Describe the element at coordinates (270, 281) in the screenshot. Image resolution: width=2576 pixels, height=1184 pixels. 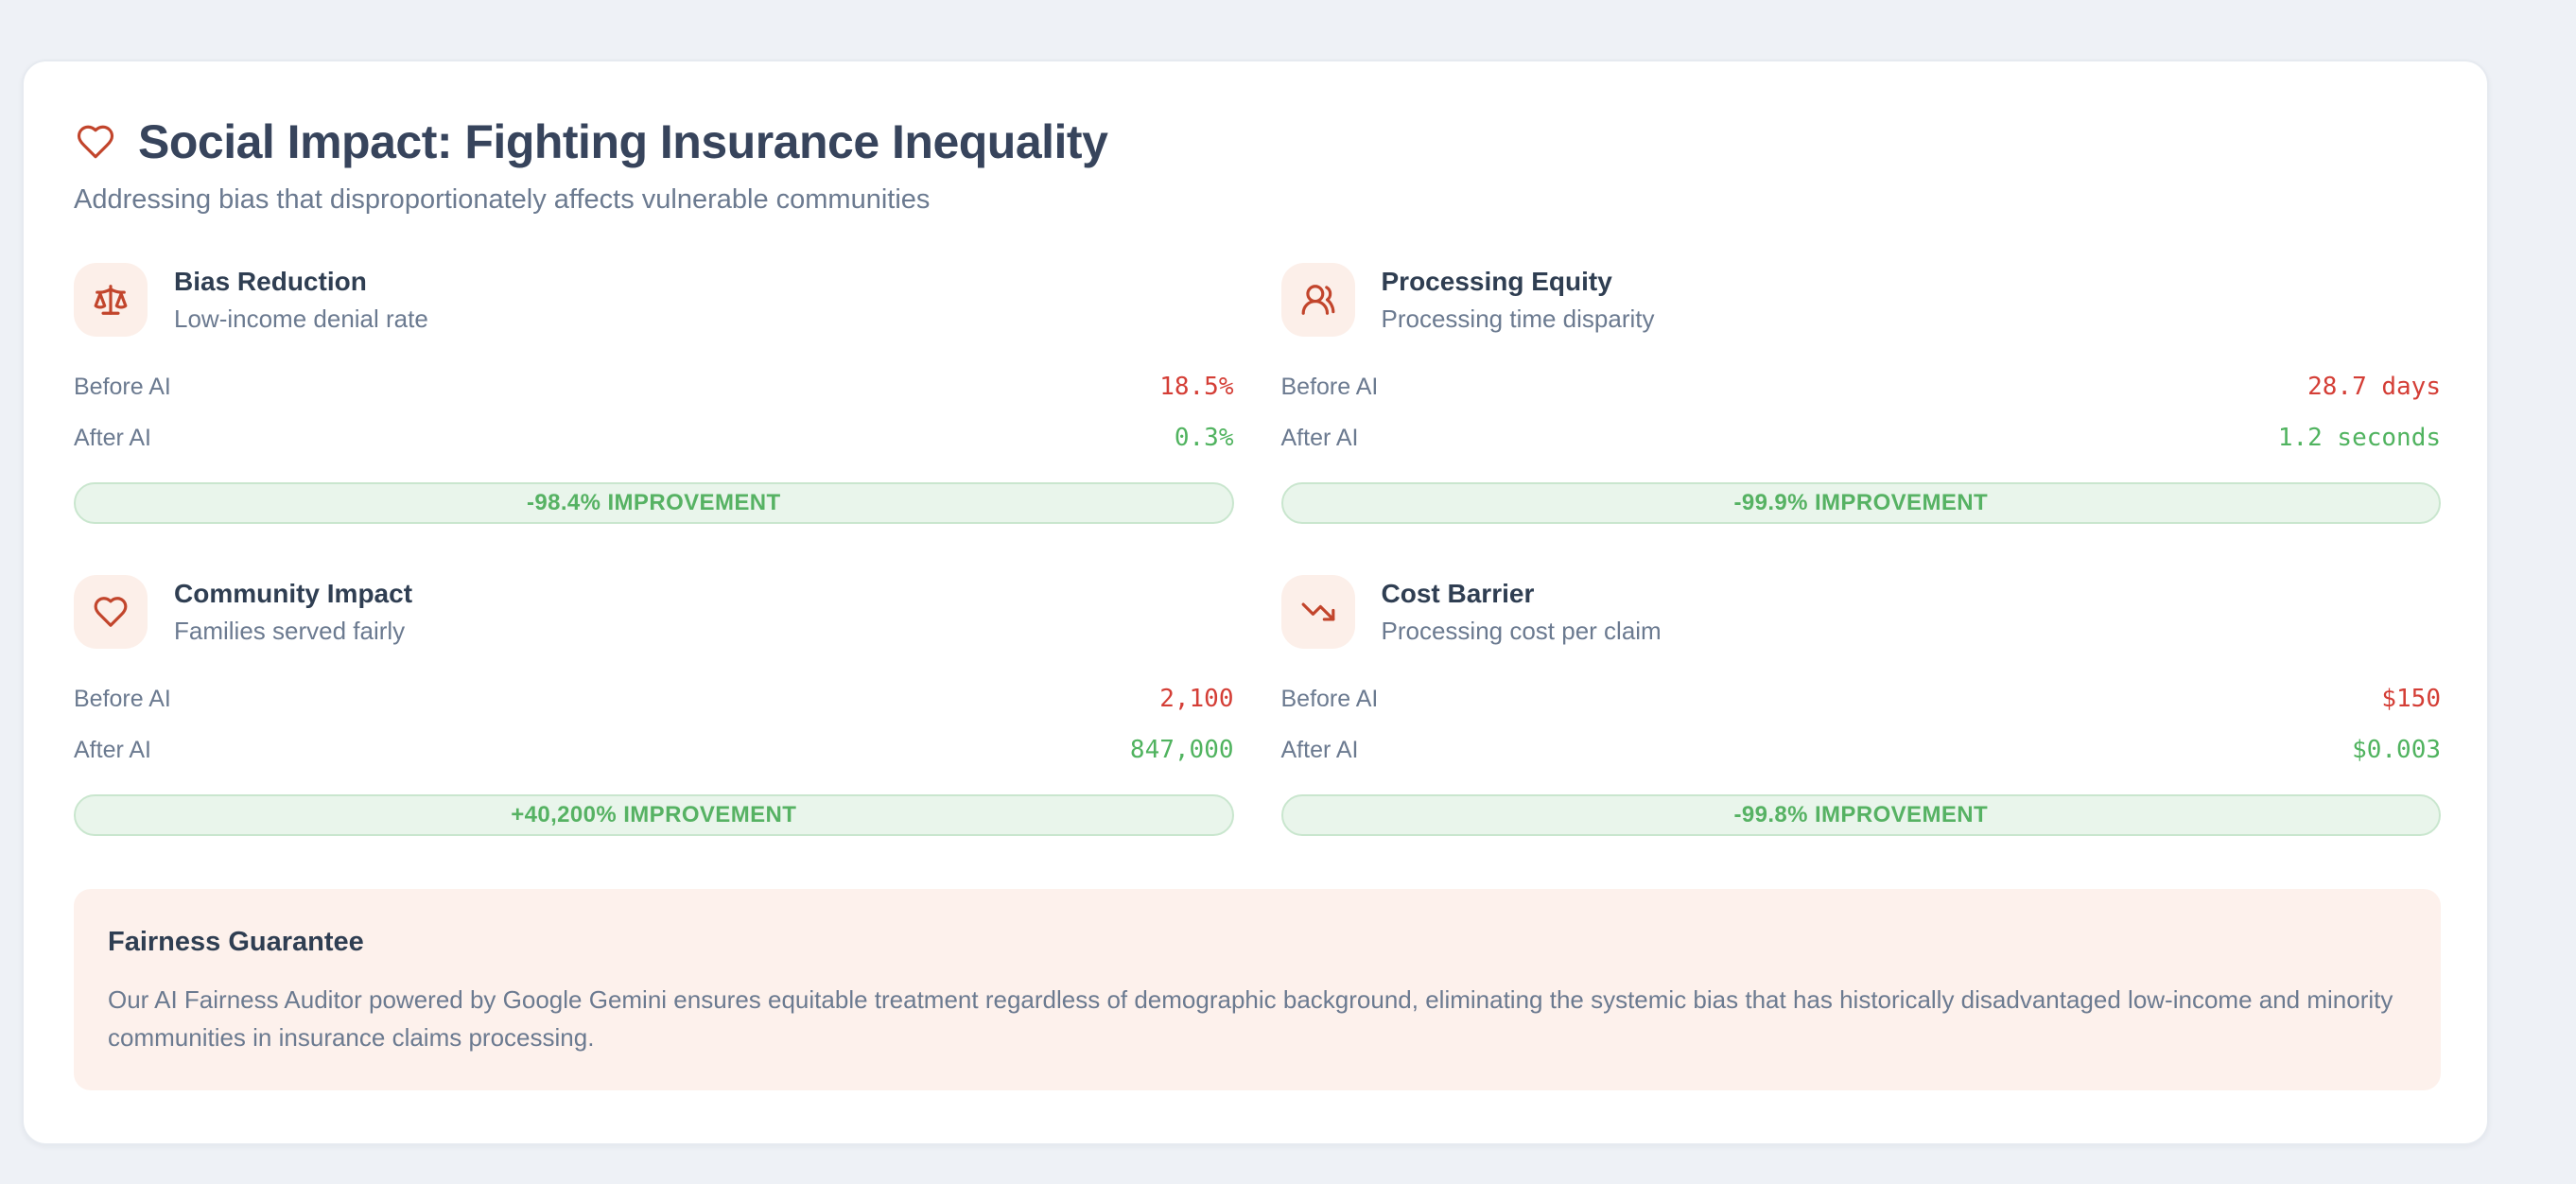
I see `metric-title: Bias Reduction` at that location.